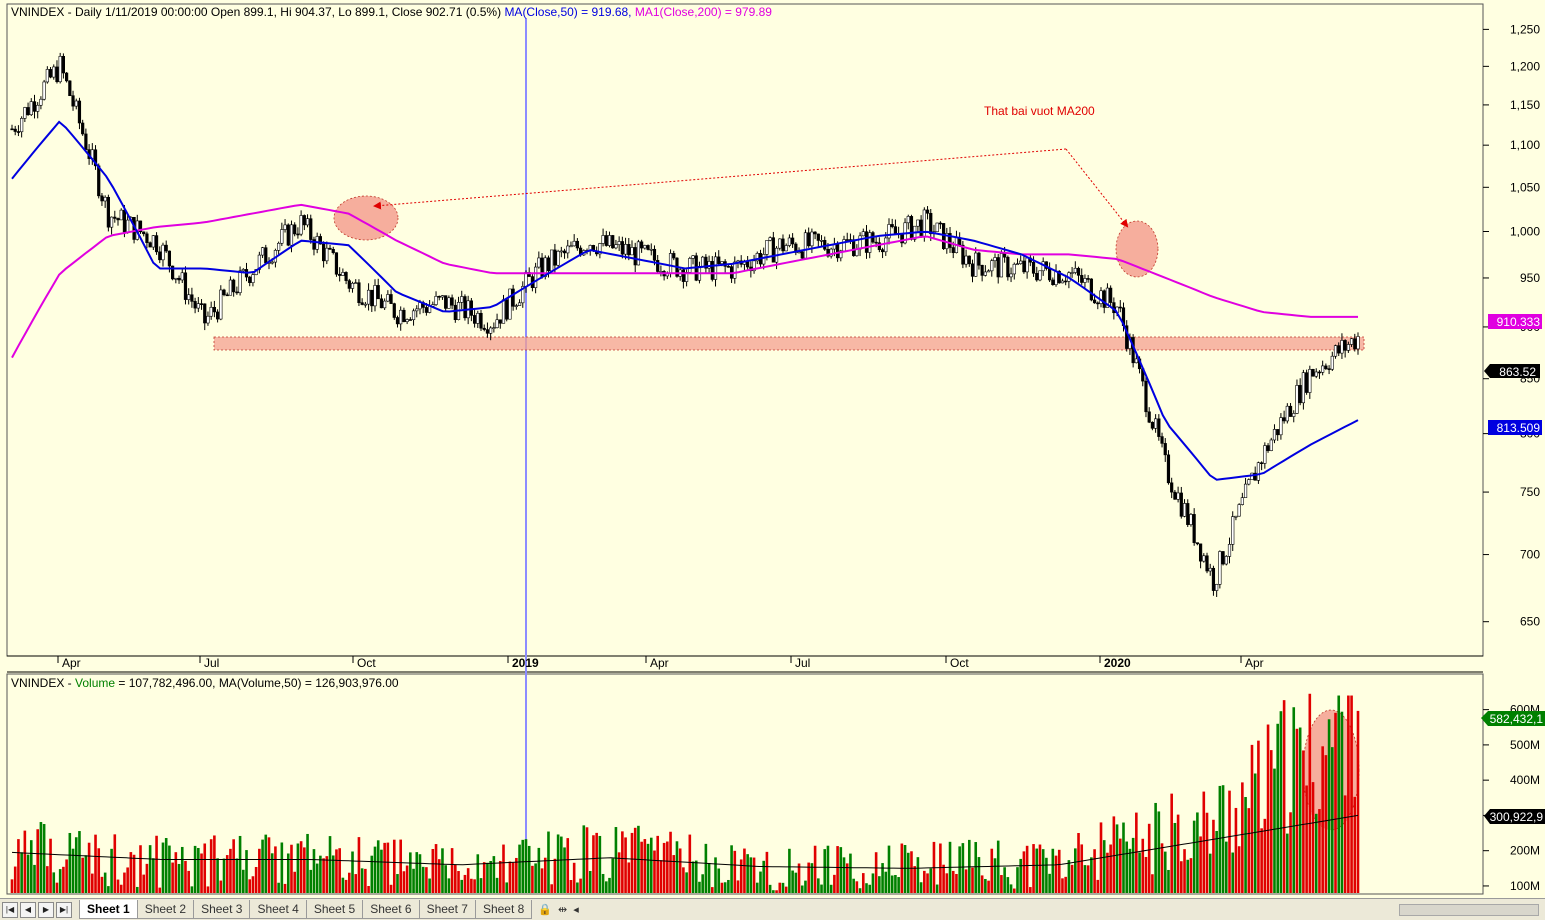 Image resolution: width=1545 pixels, height=920 pixels. Describe the element at coordinates (1514, 816) in the screenshot. I see `volume-ma-badge: 300,922,9` at that location.